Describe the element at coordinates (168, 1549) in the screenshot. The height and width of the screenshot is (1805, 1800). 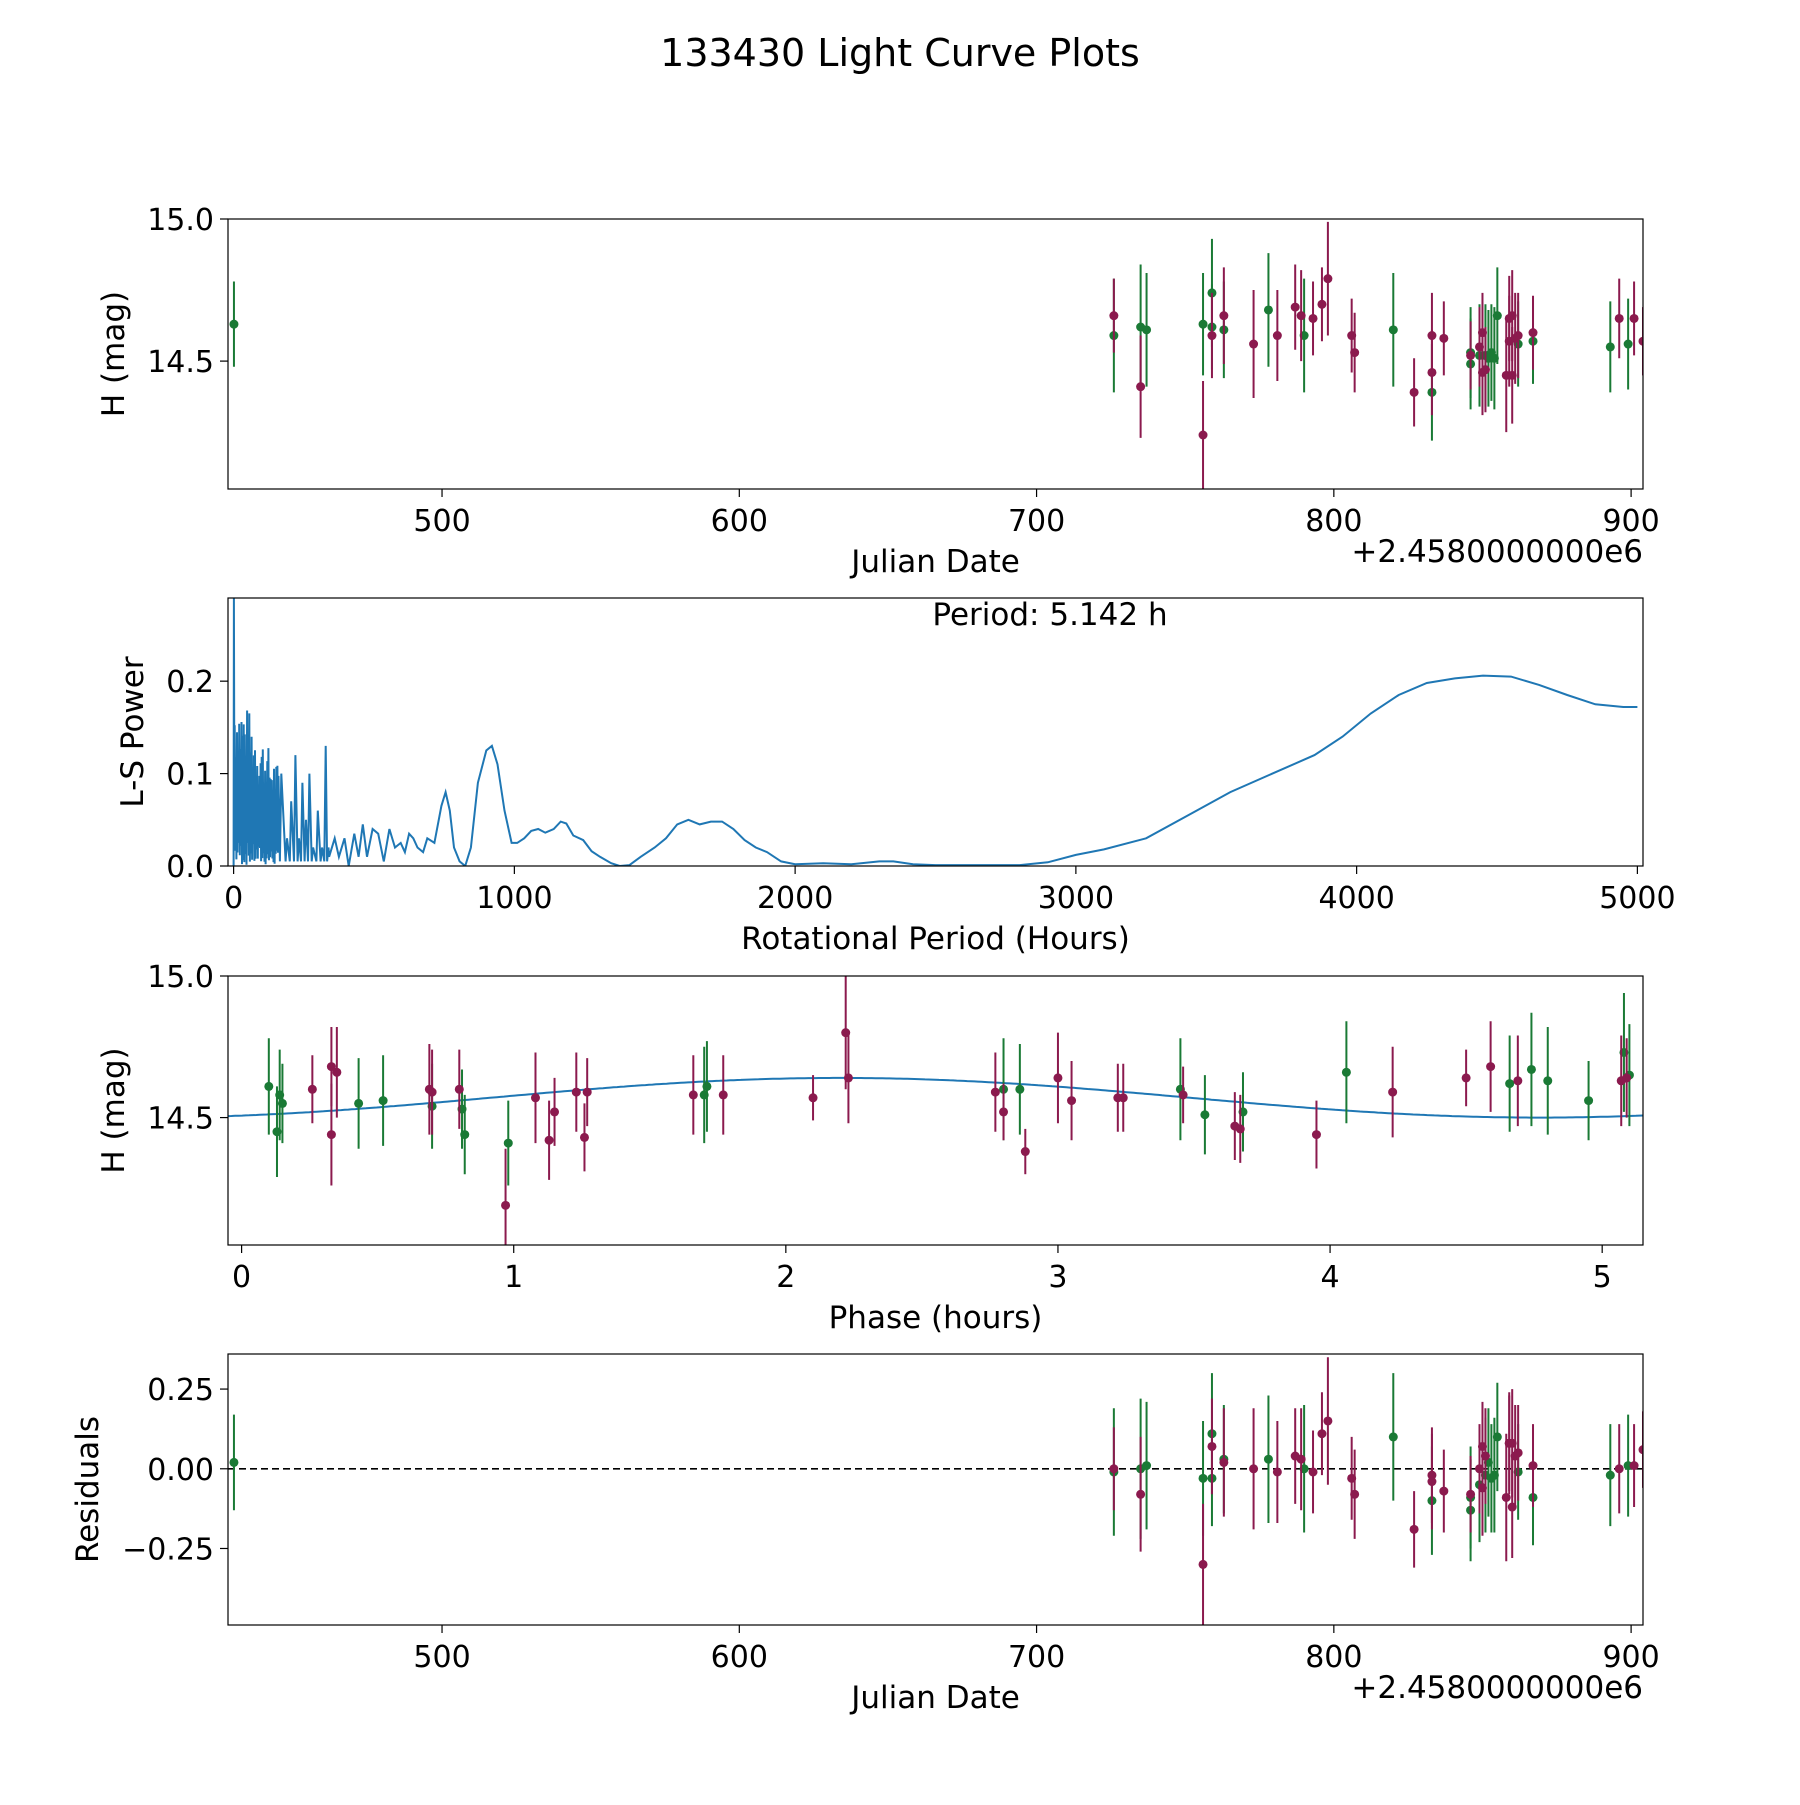
I see `y-tick-label: −0.25` at that location.